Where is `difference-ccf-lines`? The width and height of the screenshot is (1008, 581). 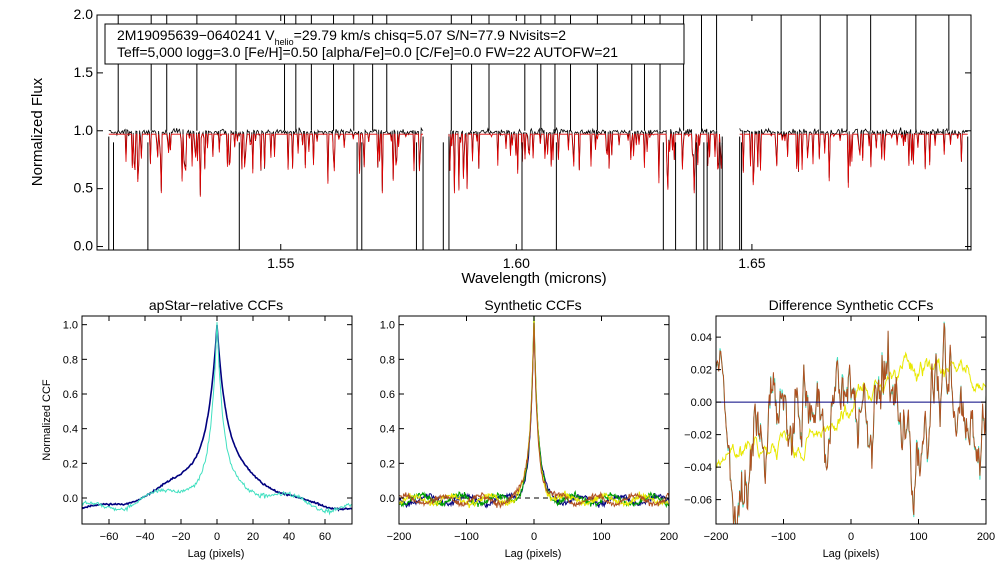 difference-ccf-lines is located at coordinates (851, 422).